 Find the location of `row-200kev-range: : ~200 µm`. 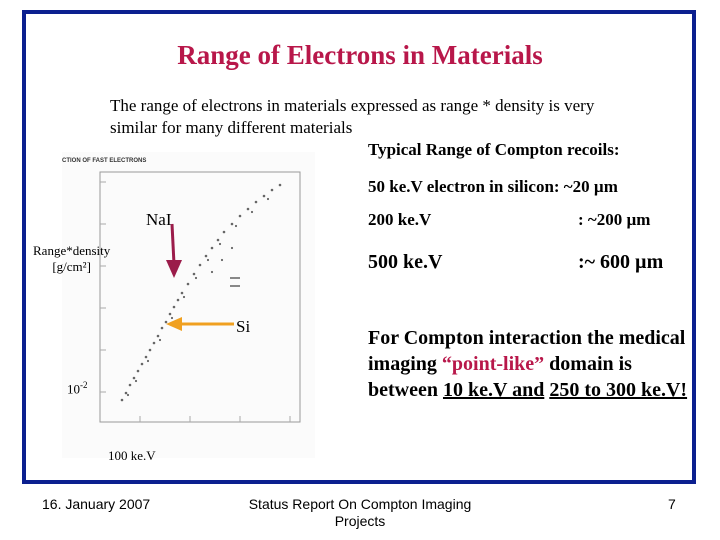

row-200kev-range: : ~200 µm is located at coordinates (614, 219).